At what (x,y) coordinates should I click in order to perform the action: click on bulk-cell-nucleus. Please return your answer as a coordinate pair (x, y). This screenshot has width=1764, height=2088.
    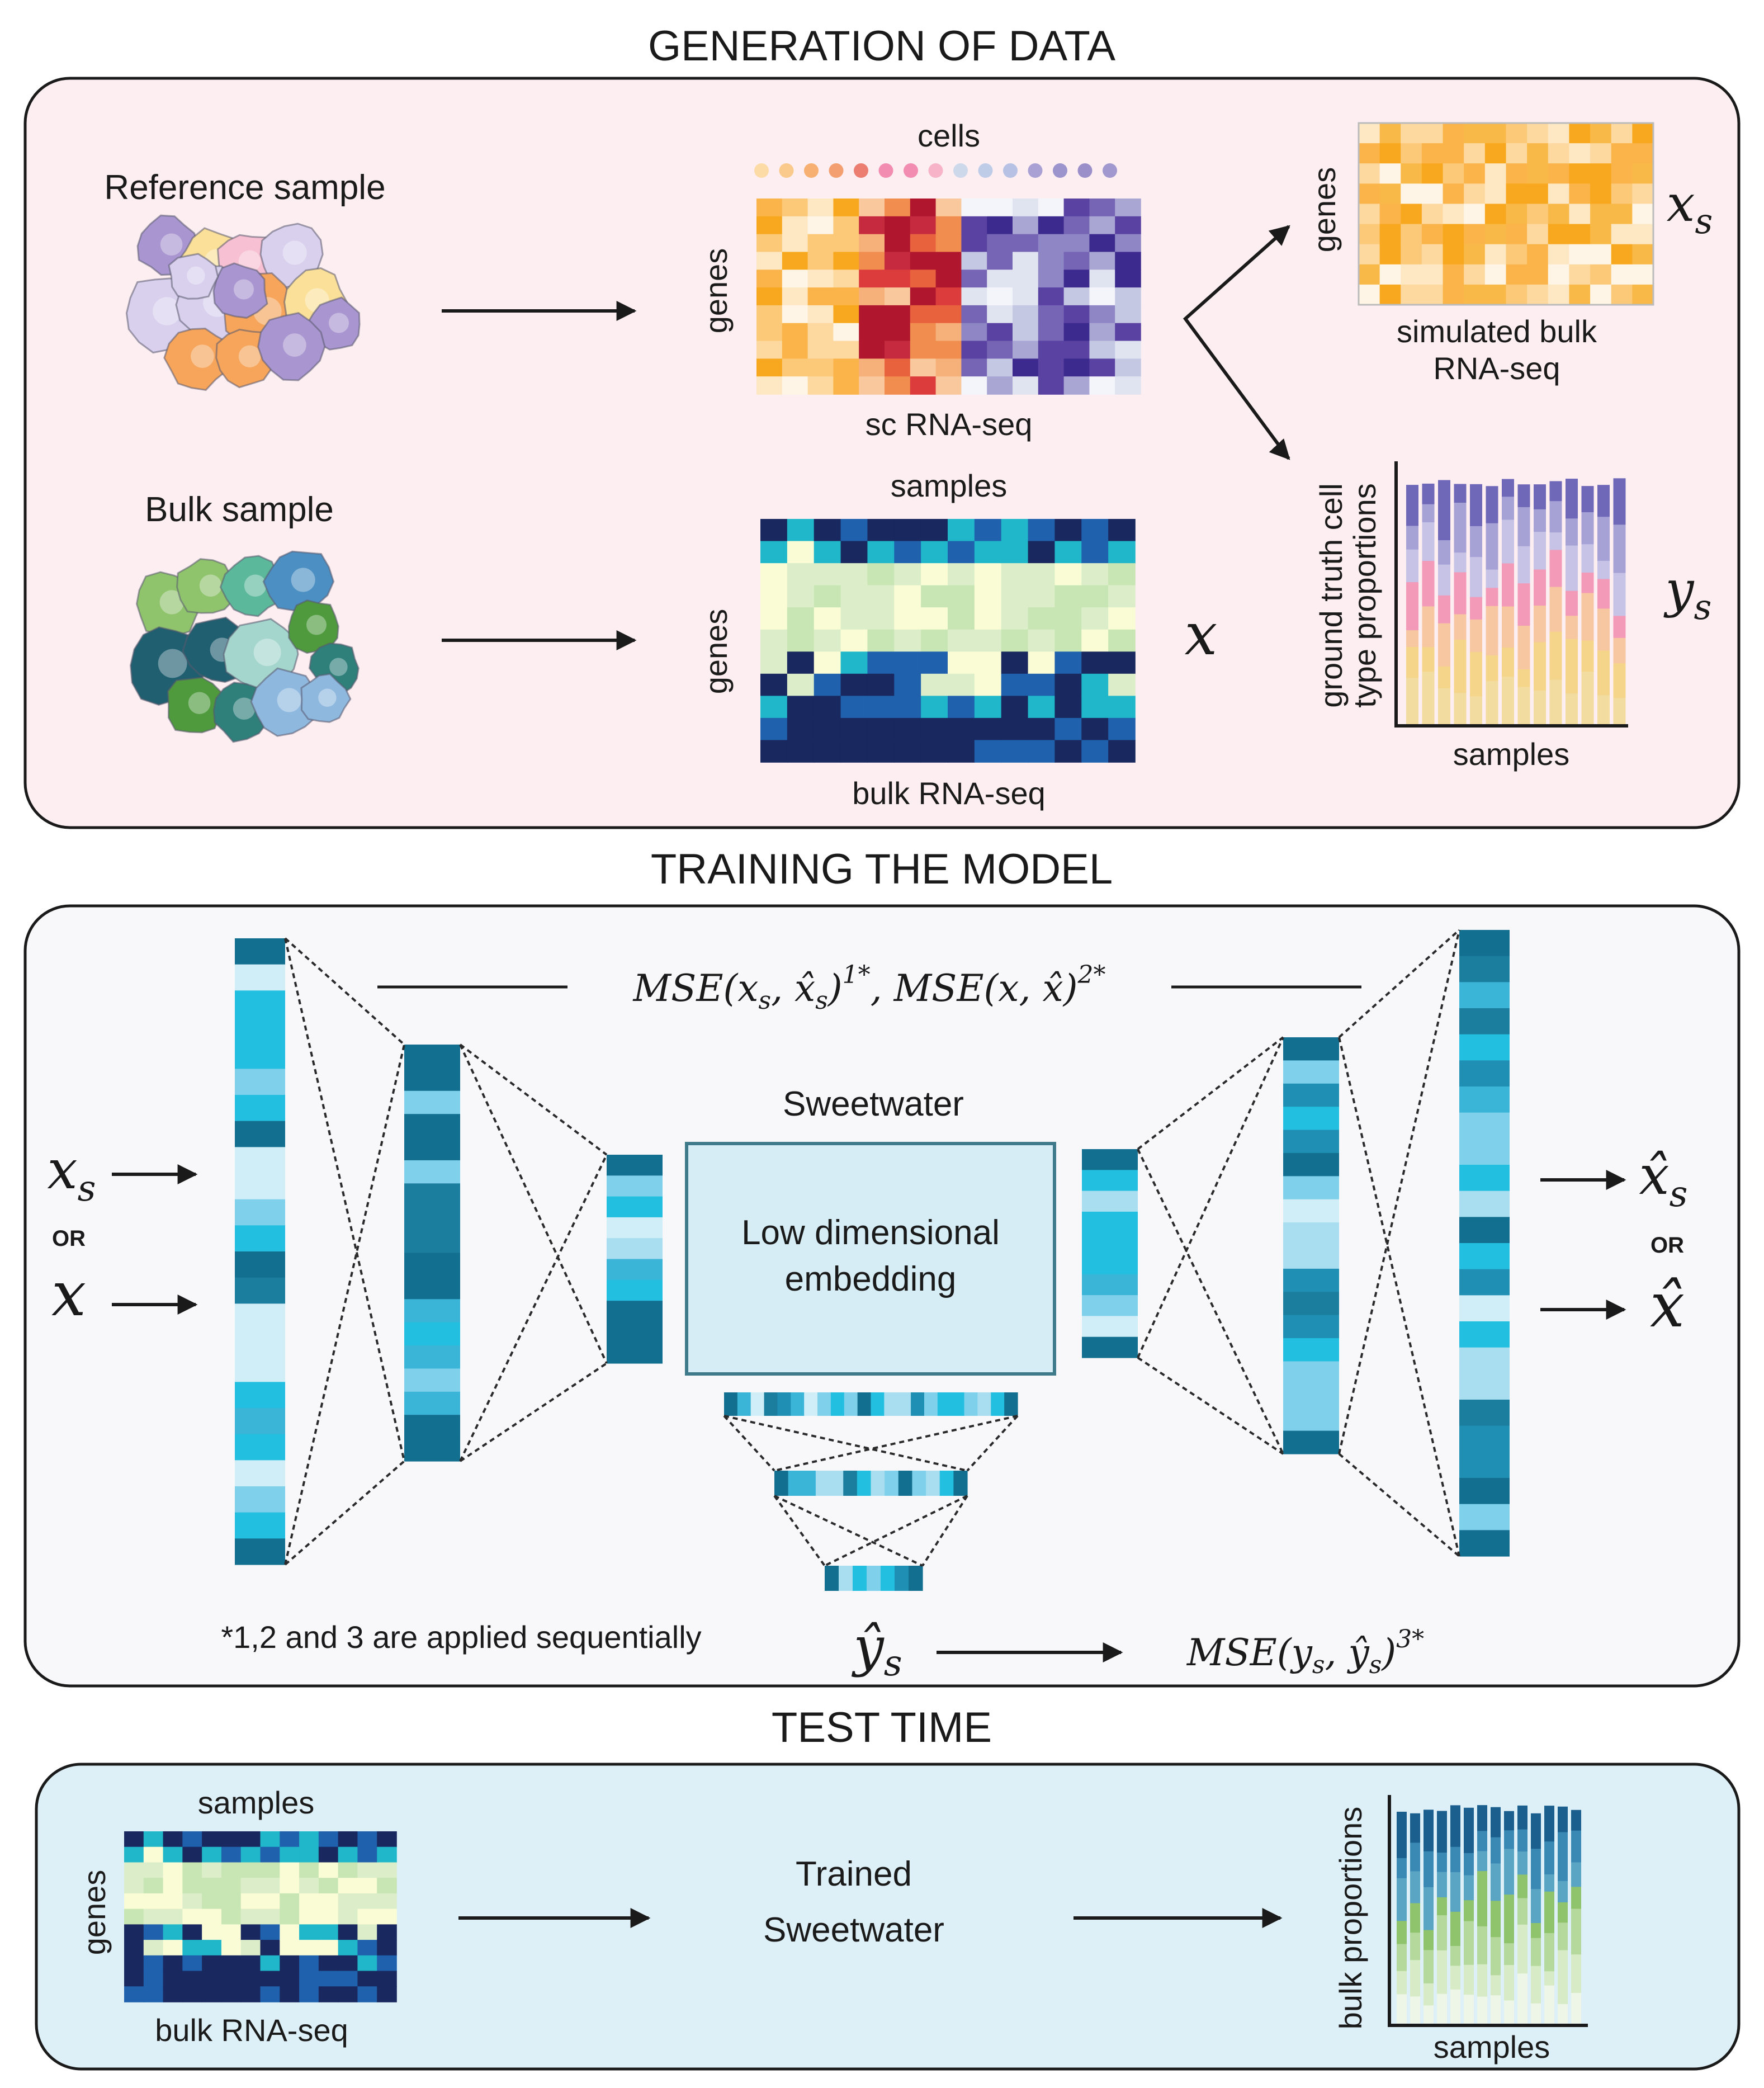
    Looking at the image, I should click on (255, 585).